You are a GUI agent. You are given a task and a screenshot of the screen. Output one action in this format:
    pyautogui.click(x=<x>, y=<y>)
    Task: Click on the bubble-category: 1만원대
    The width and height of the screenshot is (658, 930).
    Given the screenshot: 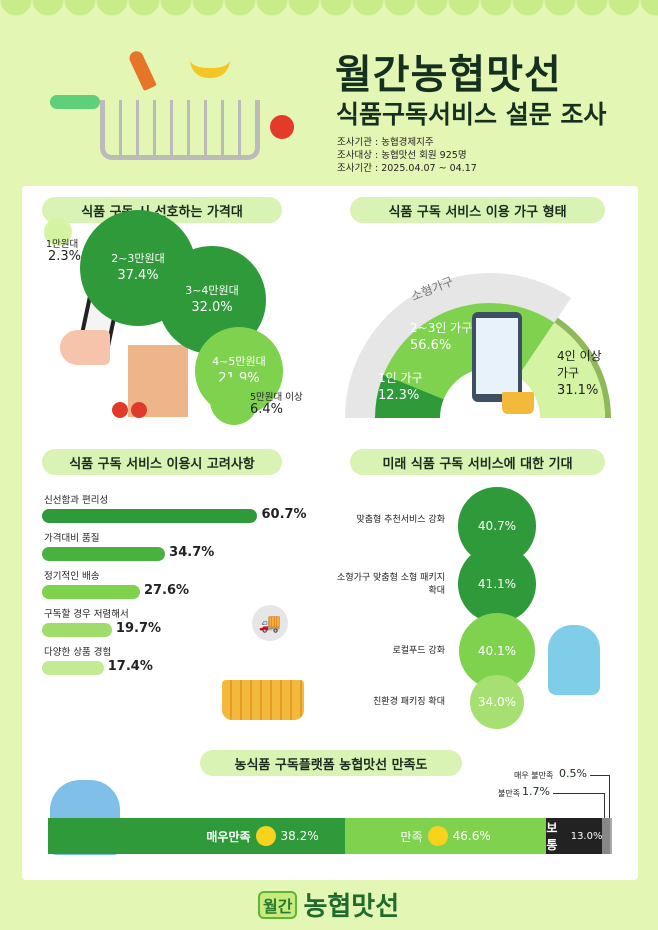 What is the action you would take?
    pyautogui.click(x=62, y=244)
    